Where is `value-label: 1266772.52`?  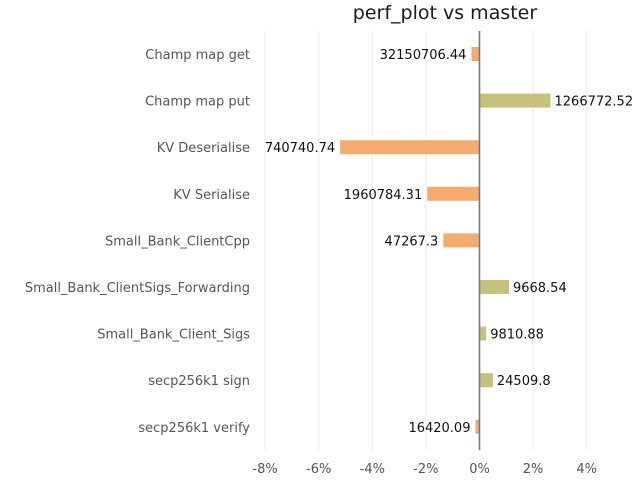
value-label: 1266772.52 is located at coordinates (594, 102).